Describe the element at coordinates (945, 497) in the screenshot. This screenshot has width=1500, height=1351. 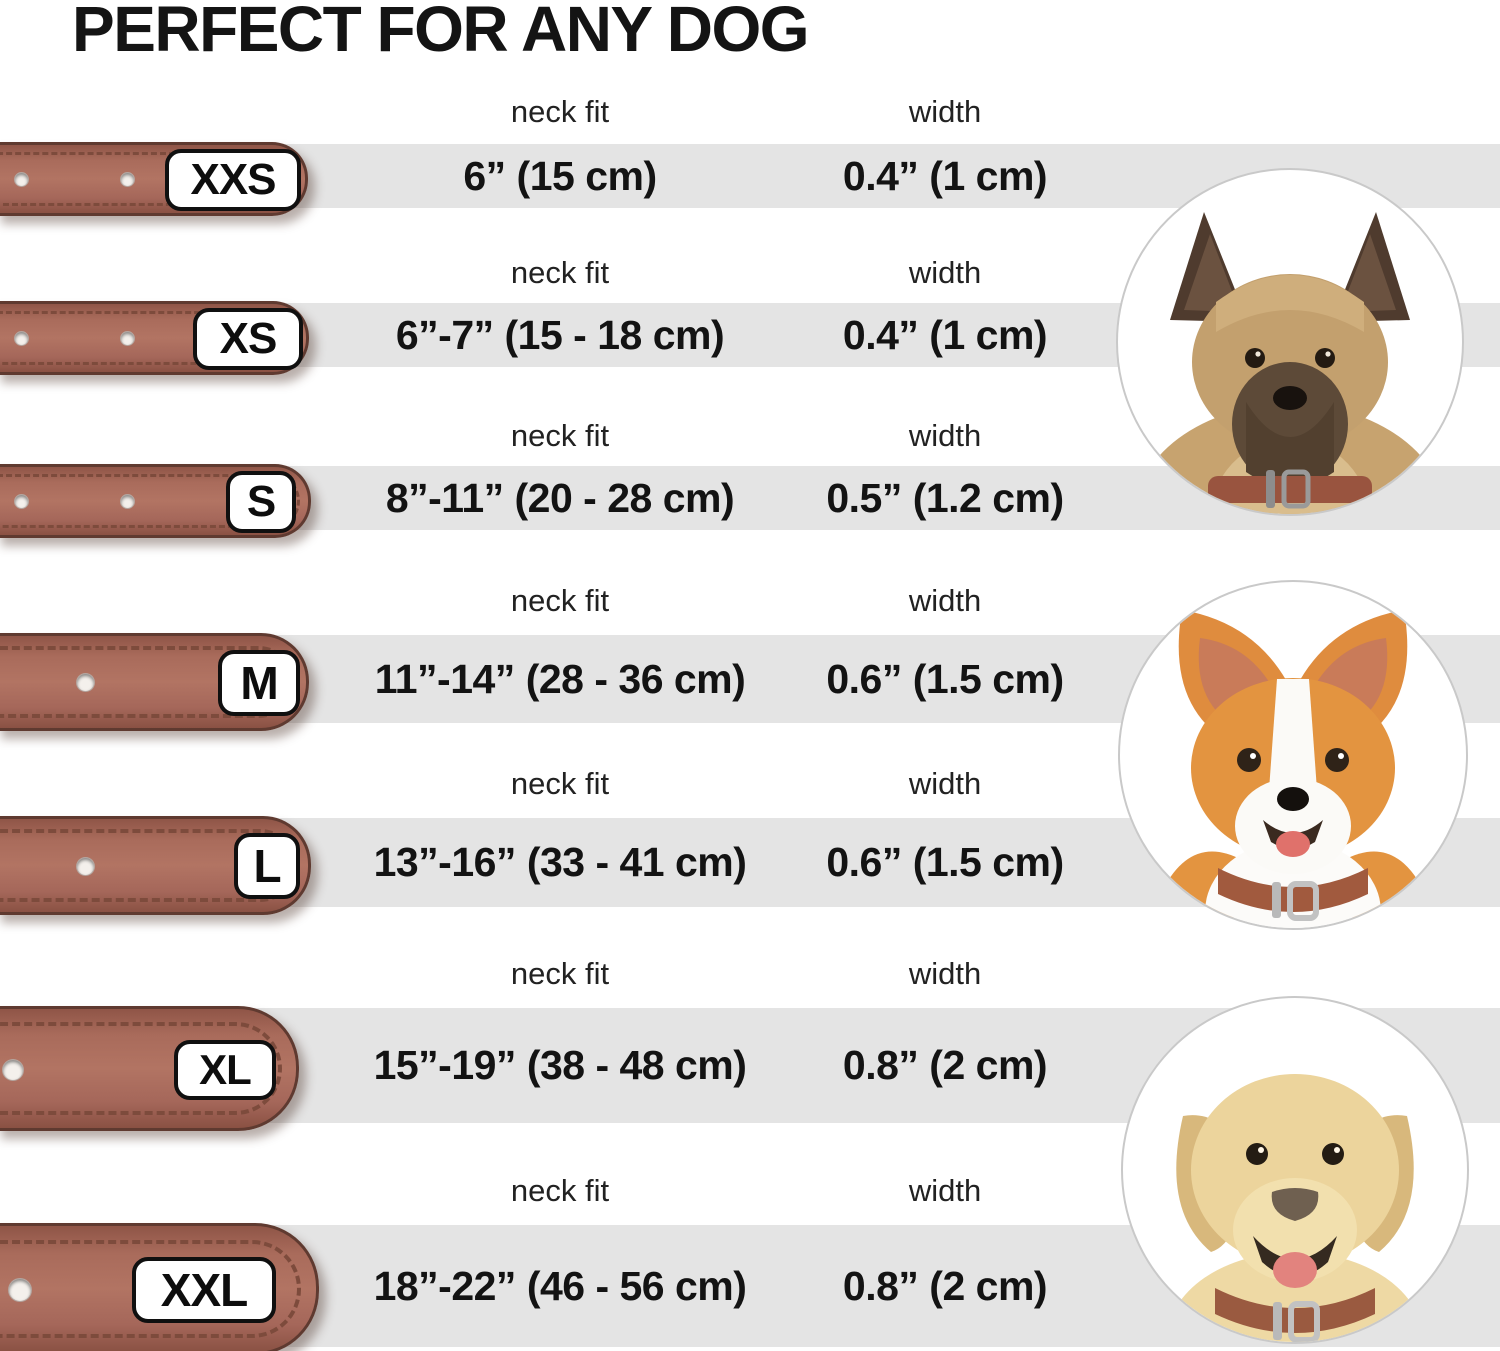
I see `width-value: 0.5” (1.2 cm)` at that location.